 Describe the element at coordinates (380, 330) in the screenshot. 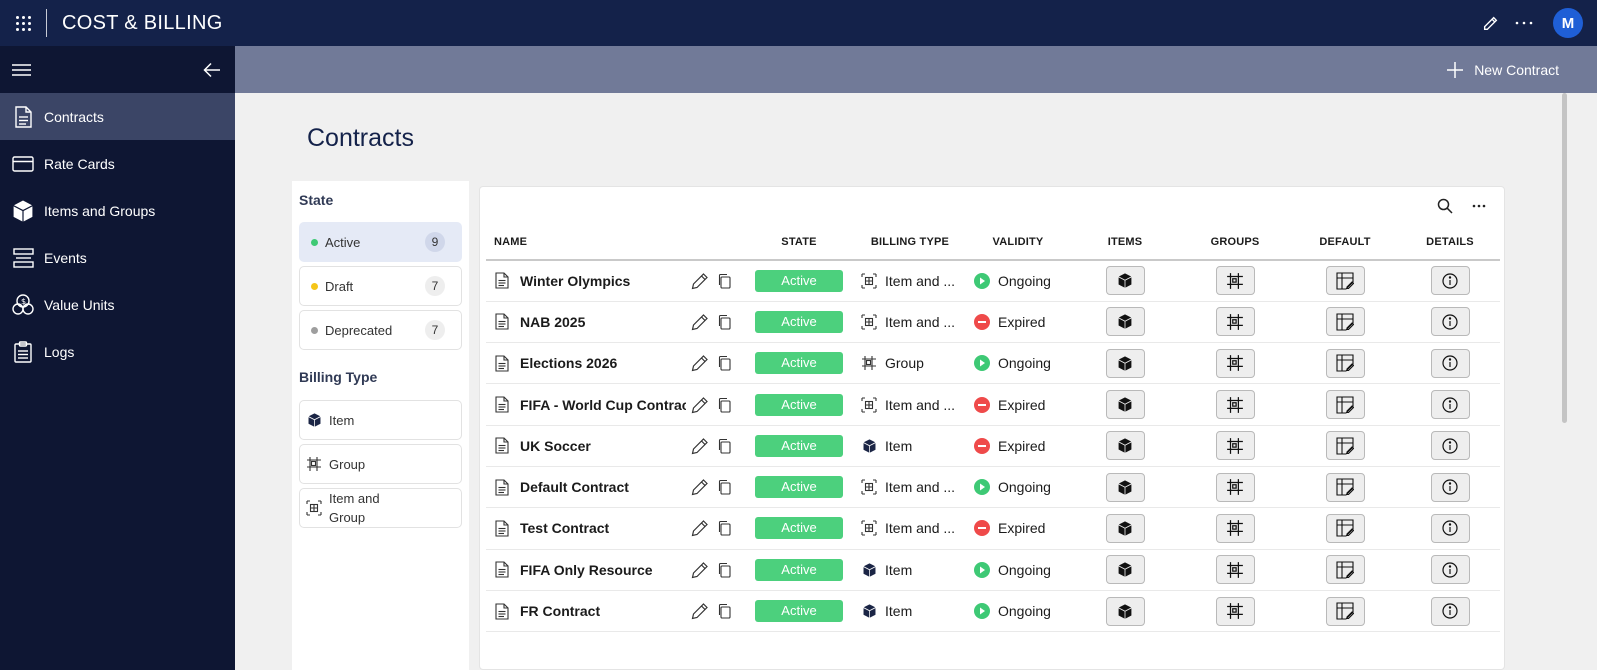

I see `filter-state-deprecated: Deprecated 7` at that location.